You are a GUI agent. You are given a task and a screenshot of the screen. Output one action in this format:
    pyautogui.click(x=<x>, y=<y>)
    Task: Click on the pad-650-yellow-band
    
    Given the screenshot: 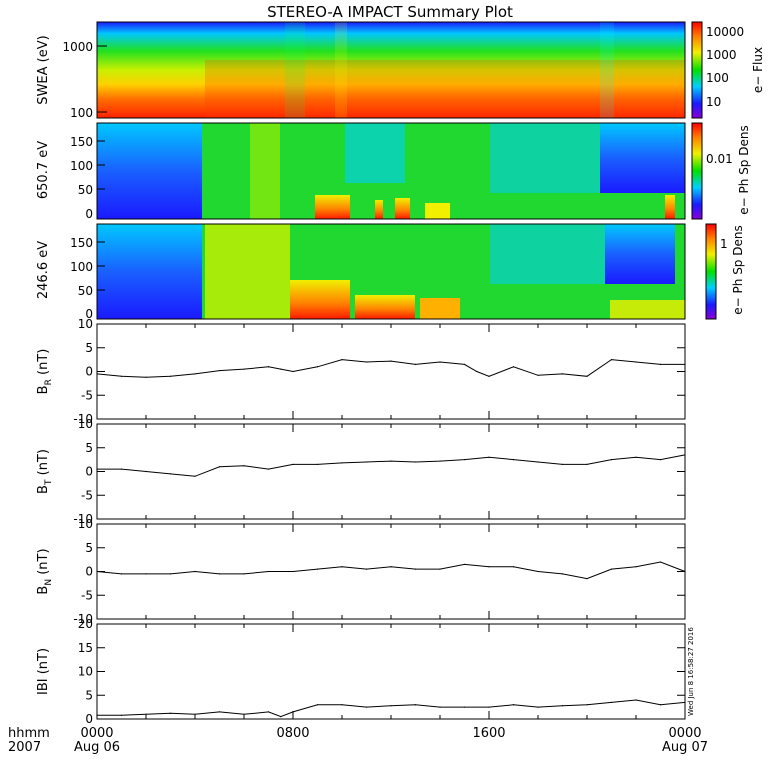 What is the action you would take?
    pyautogui.click(x=265, y=171)
    